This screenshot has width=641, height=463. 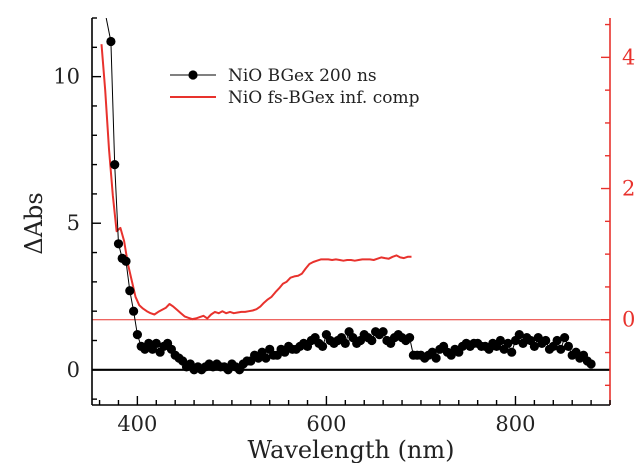 I want to click on legend-label-bgex: NiO BGex 200 ns, so click(x=302, y=76).